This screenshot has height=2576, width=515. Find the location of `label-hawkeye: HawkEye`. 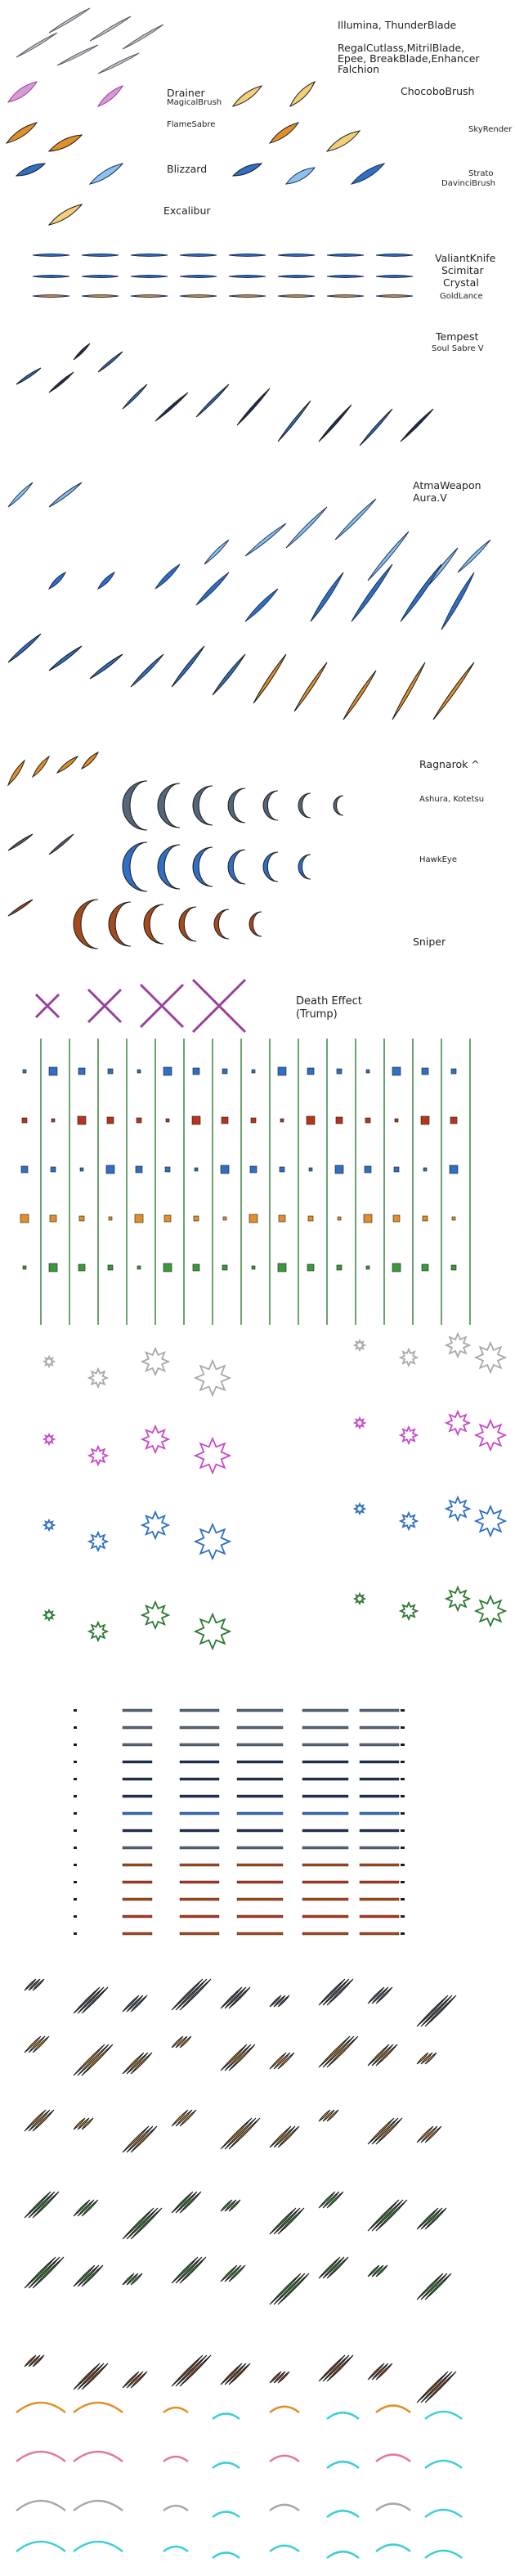

label-hawkeye: HawkEye is located at coordinates (438, 860).